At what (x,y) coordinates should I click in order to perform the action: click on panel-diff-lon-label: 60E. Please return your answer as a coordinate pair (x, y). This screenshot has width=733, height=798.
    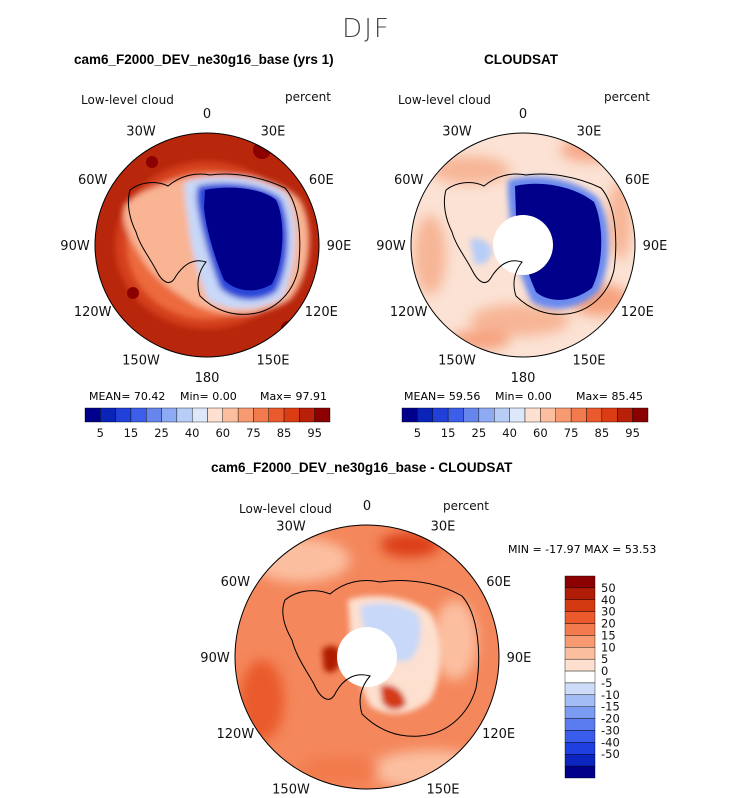
    Looking at the image, I should click on (498, 582).